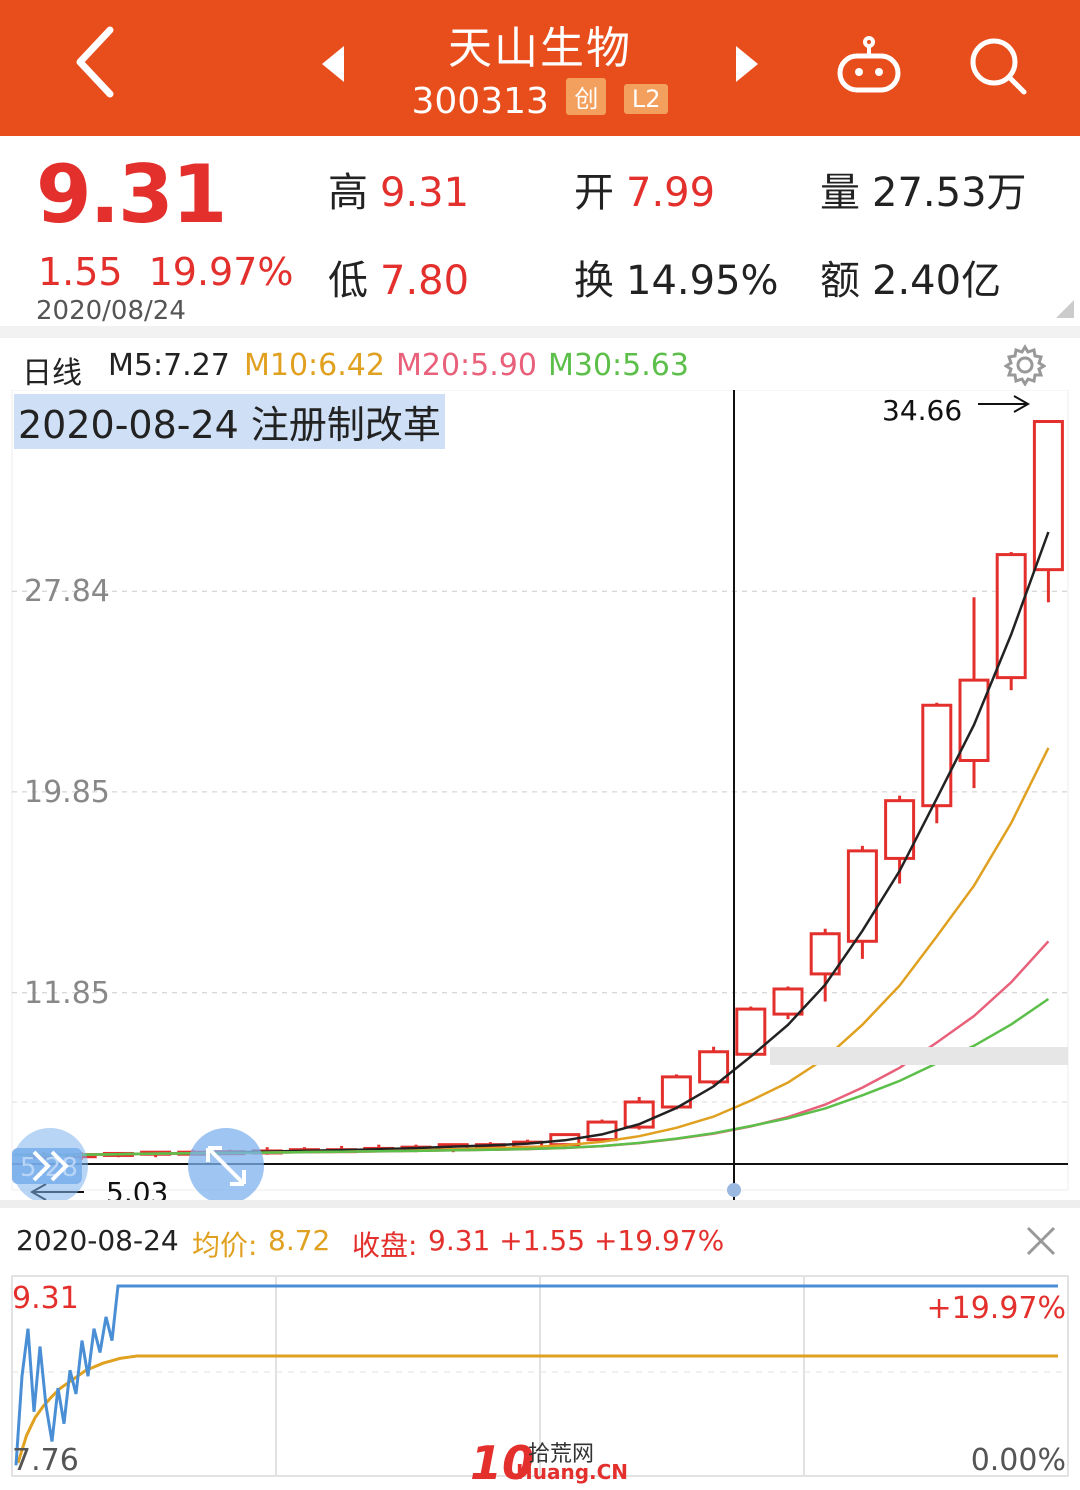  What do you see at coordinates (299, 1240) in the screenshot?
I see `avg-price-value: 8.72` at bounding box center [299, 1240].